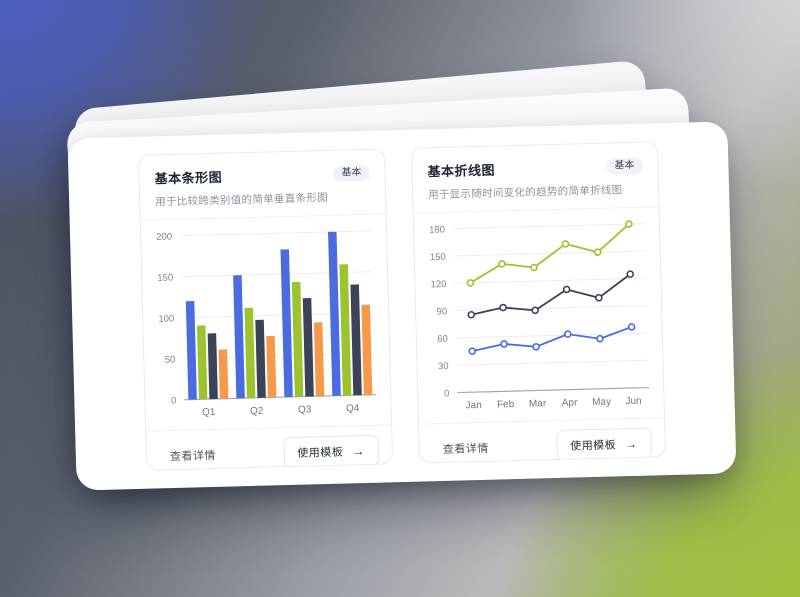 This screenshot has height=597, width=800. I want to click on card-subtitle: 用于比较跨类别值的简单垂直条形图, so click(242, 200).